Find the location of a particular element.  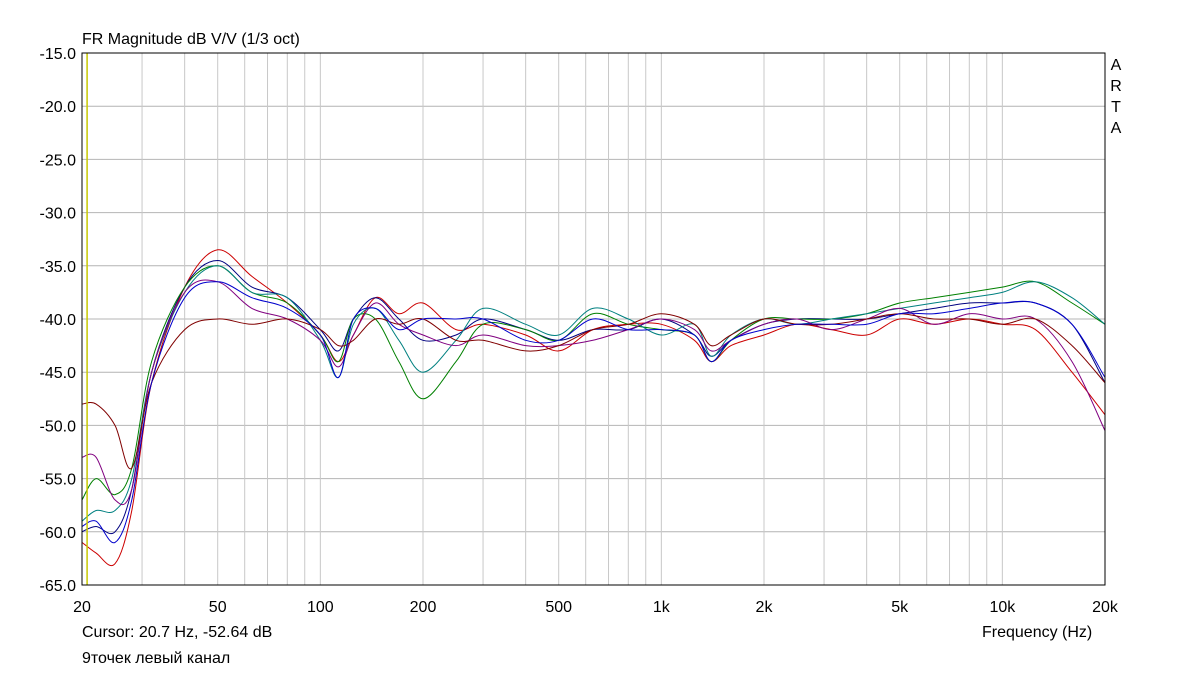

x-tick-label: 500 is located at coordinates (558, 607).